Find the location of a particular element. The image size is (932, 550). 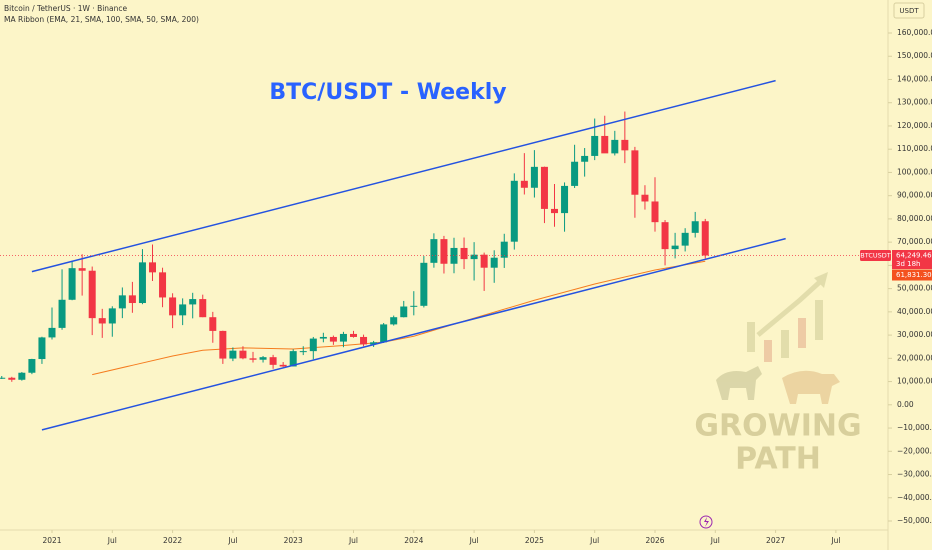

y-tick-label: 50,000.00 is located at coordinates (914, 288).